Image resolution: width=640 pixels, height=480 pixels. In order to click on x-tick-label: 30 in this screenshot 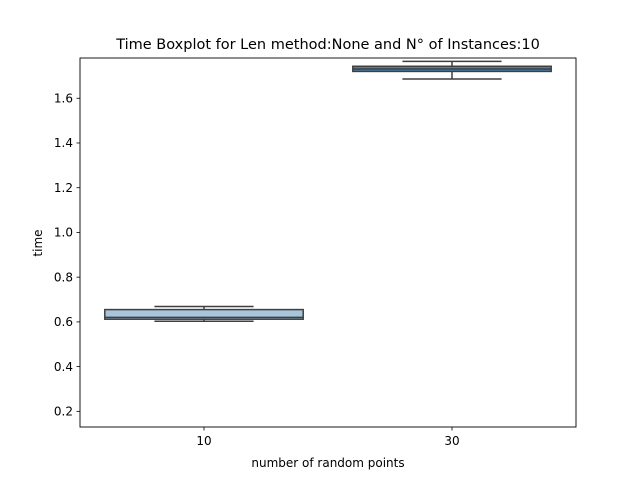, I will do `click(451, 441)`.